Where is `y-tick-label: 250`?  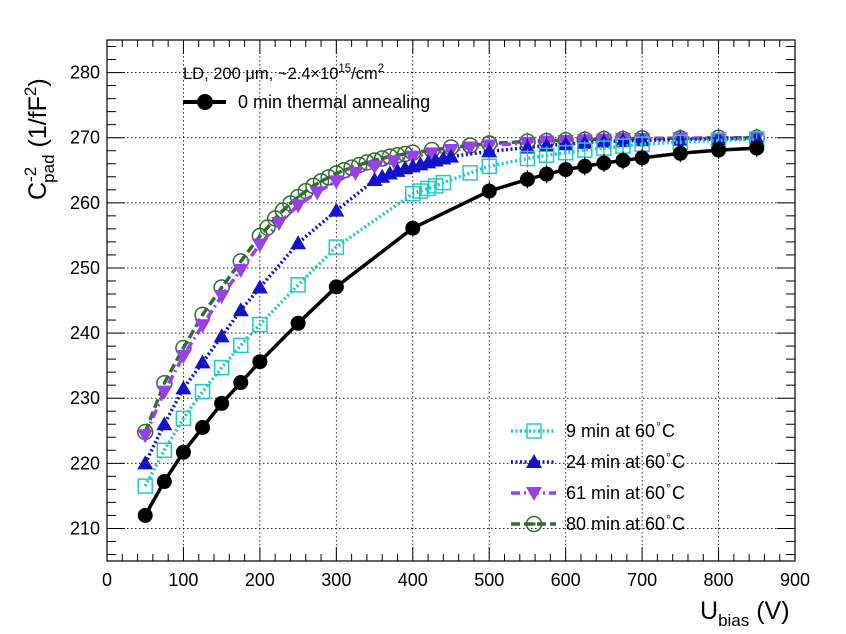 y-tick-label: 250 is located at coordinates (85, 268).